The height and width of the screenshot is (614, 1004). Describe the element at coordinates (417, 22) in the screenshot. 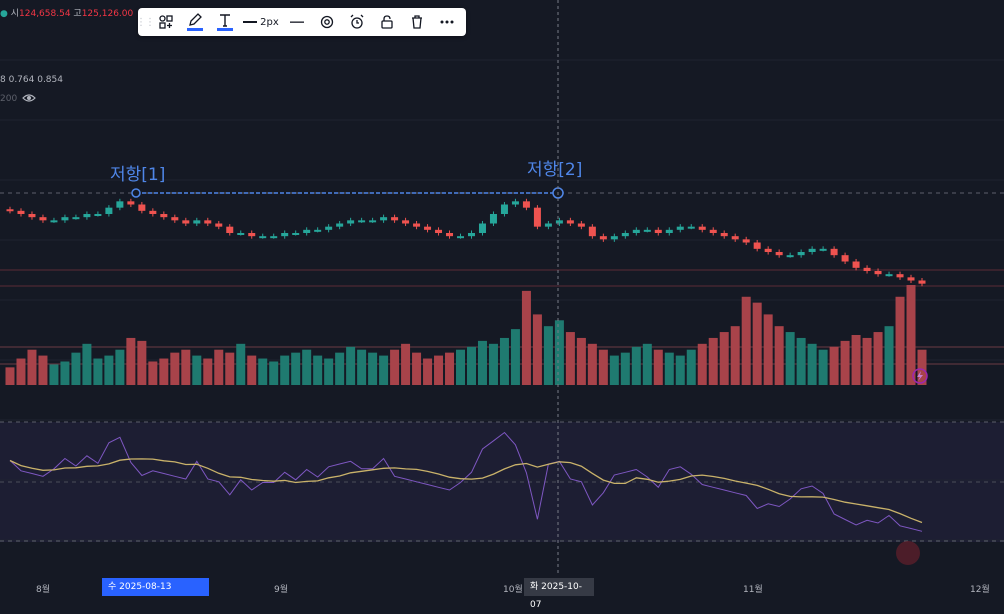

I see `delete-button` at that location.